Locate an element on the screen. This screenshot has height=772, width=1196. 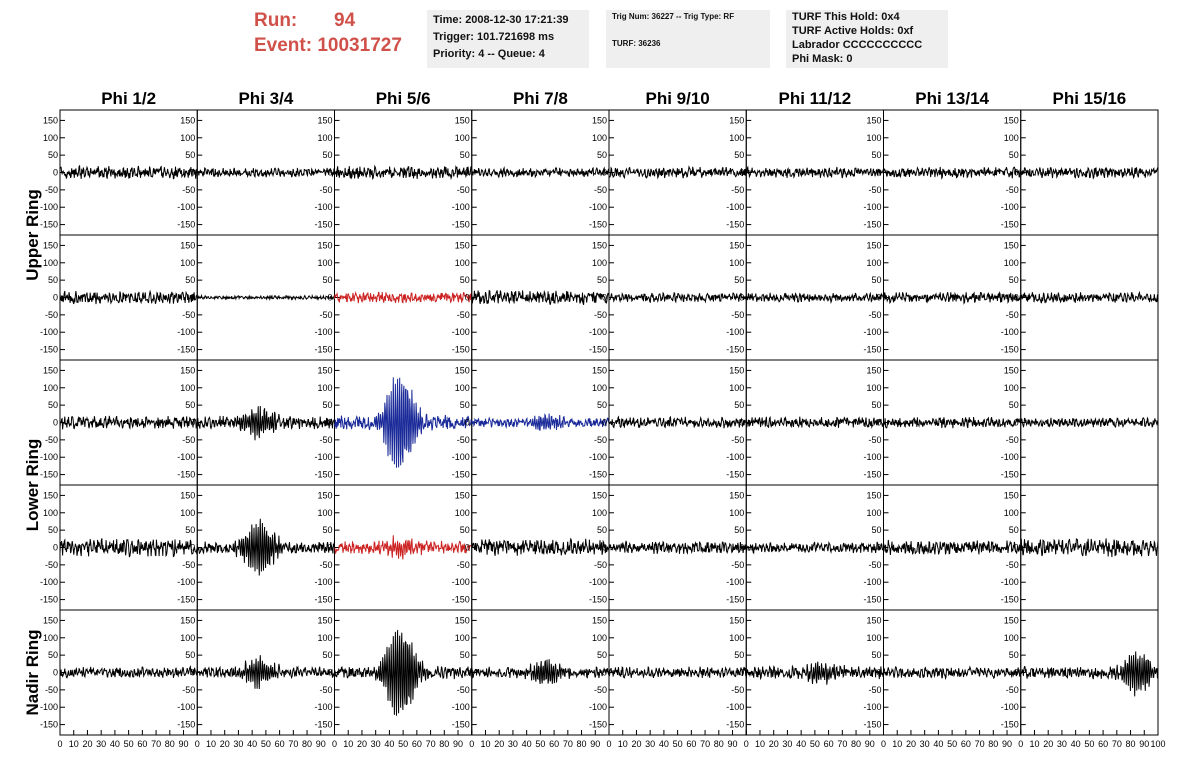
xtick-label-c6-9: 90 is located at coordinates (1007, 744).